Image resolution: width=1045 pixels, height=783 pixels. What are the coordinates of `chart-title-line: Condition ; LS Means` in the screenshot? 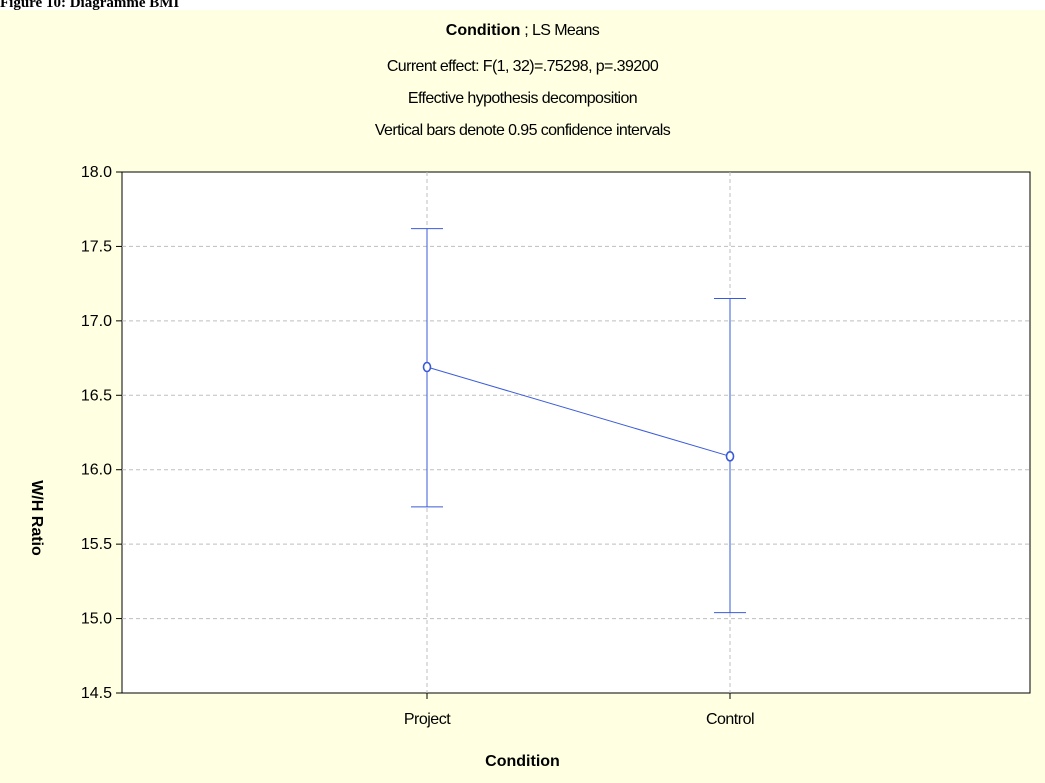 It's located at (522, 31).